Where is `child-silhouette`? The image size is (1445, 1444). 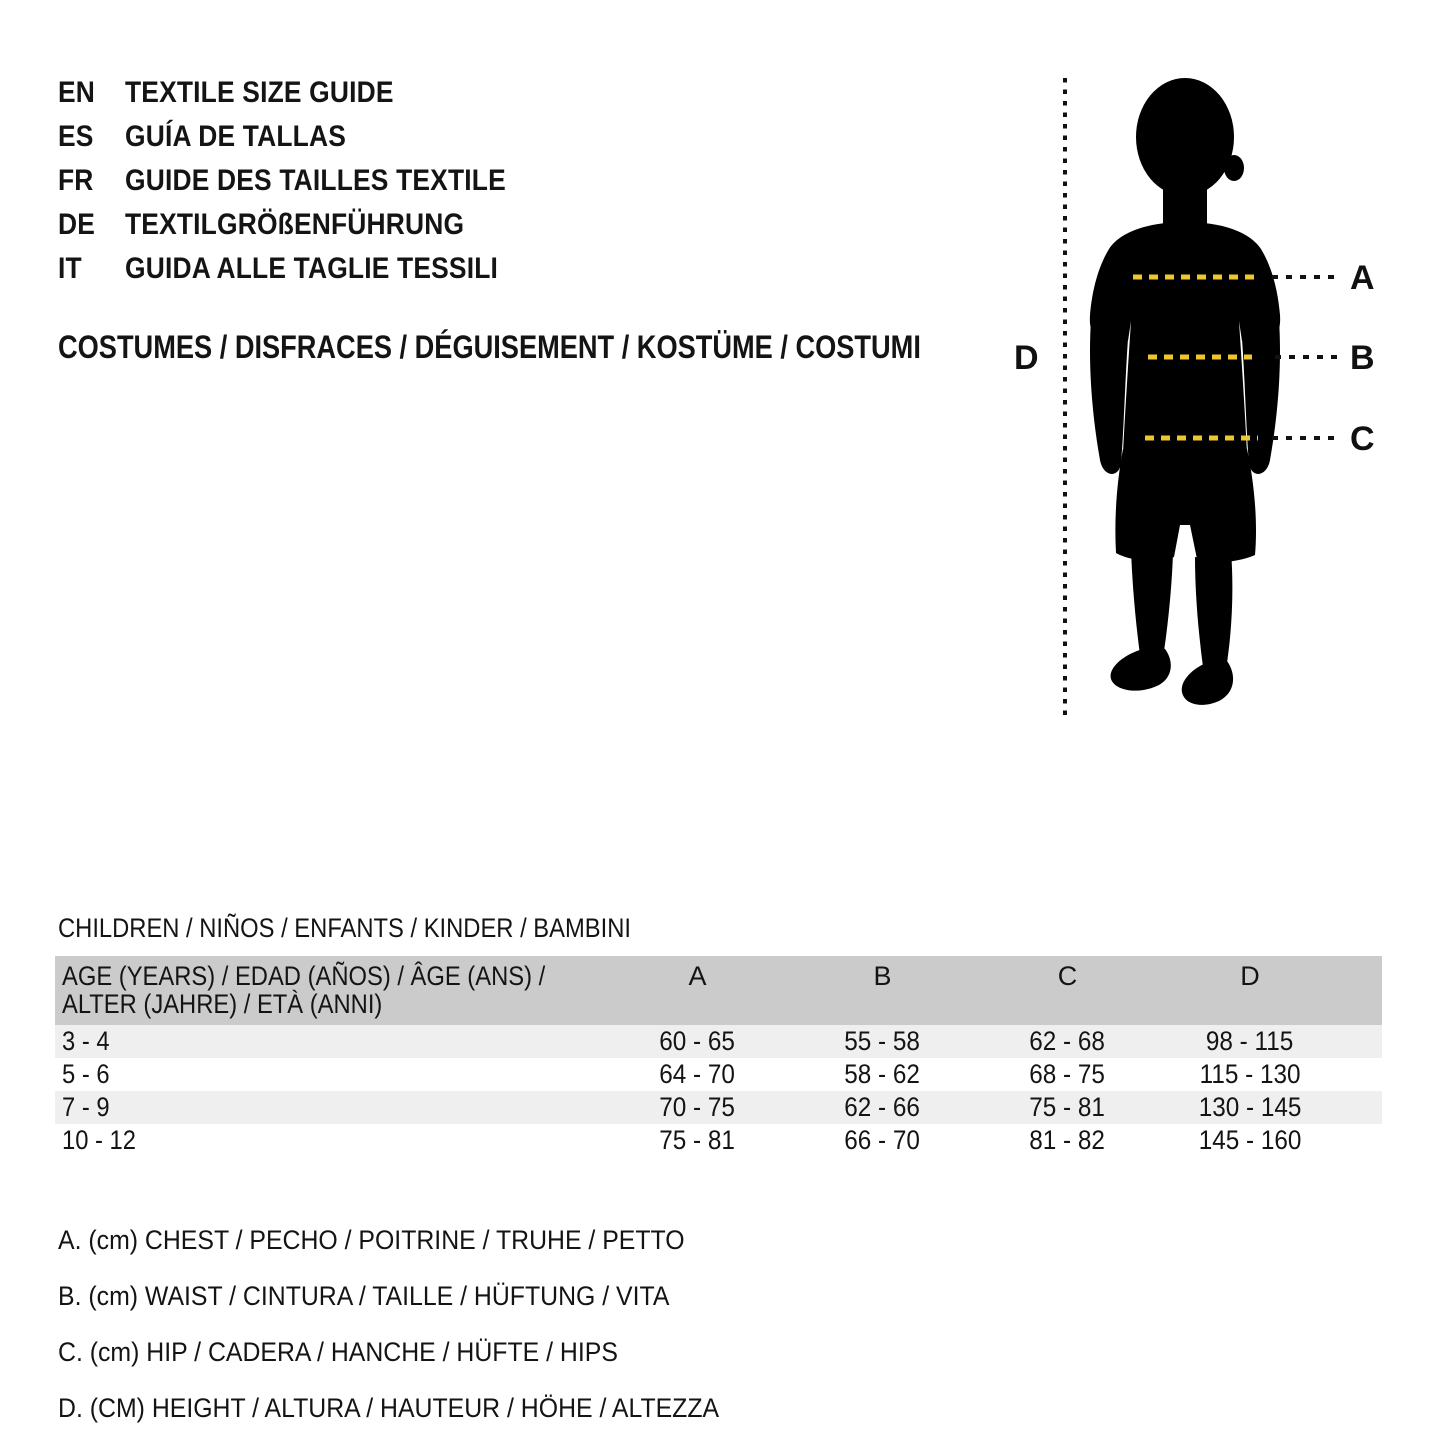 child-silhouette is located at coordinates (1185, 391).